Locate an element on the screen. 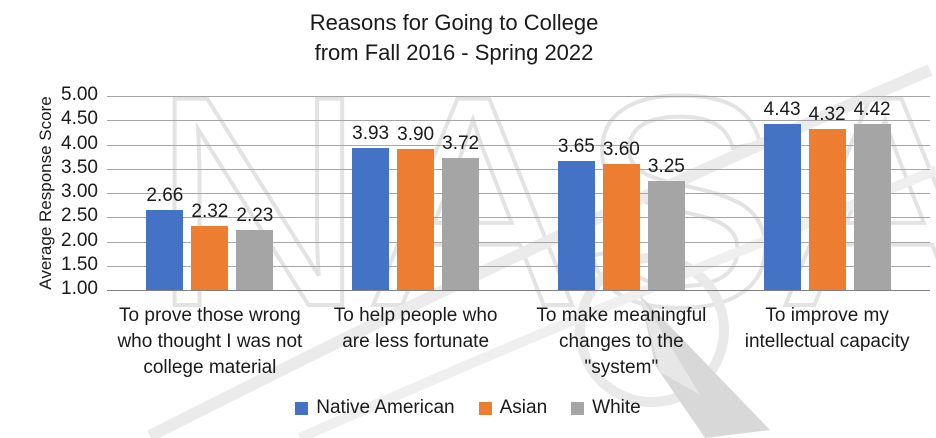 Image resolution: width=936 pixels, height=438 pixels. y-tick-label: 1.00 is located at coordinates (79, 288).